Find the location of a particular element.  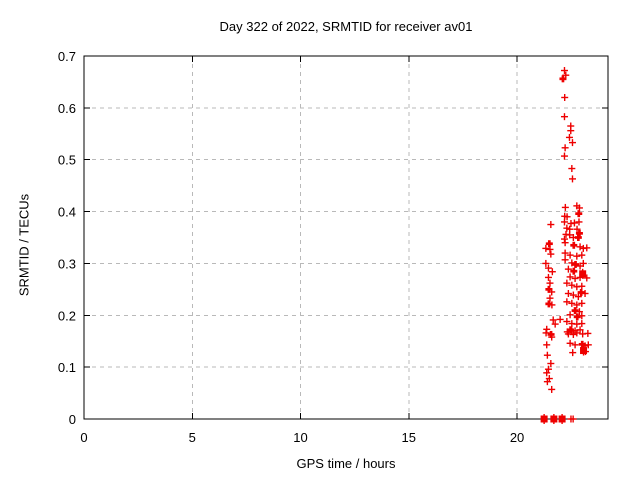

y-tick-label: 0 is located at coordinates (72, 419).